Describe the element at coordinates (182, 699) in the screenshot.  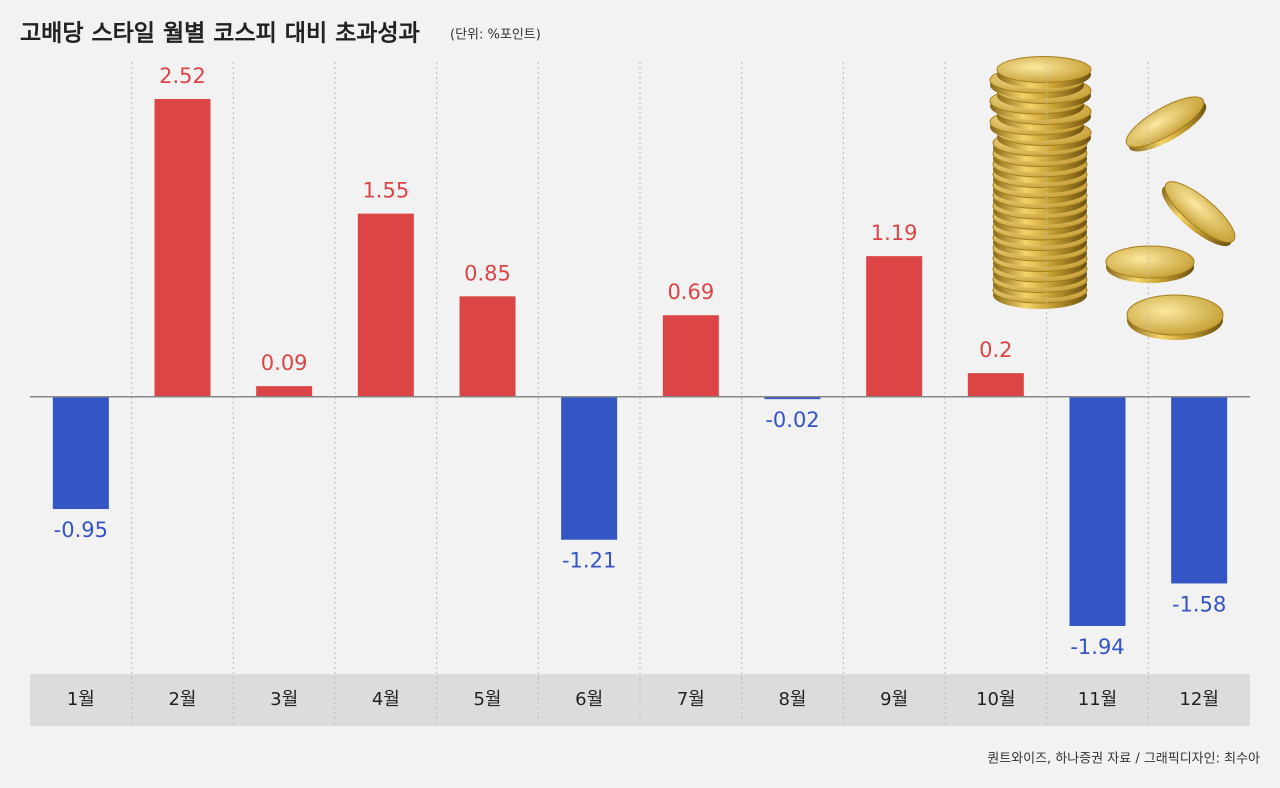
I see `x-tick-label: 2월` at that location.